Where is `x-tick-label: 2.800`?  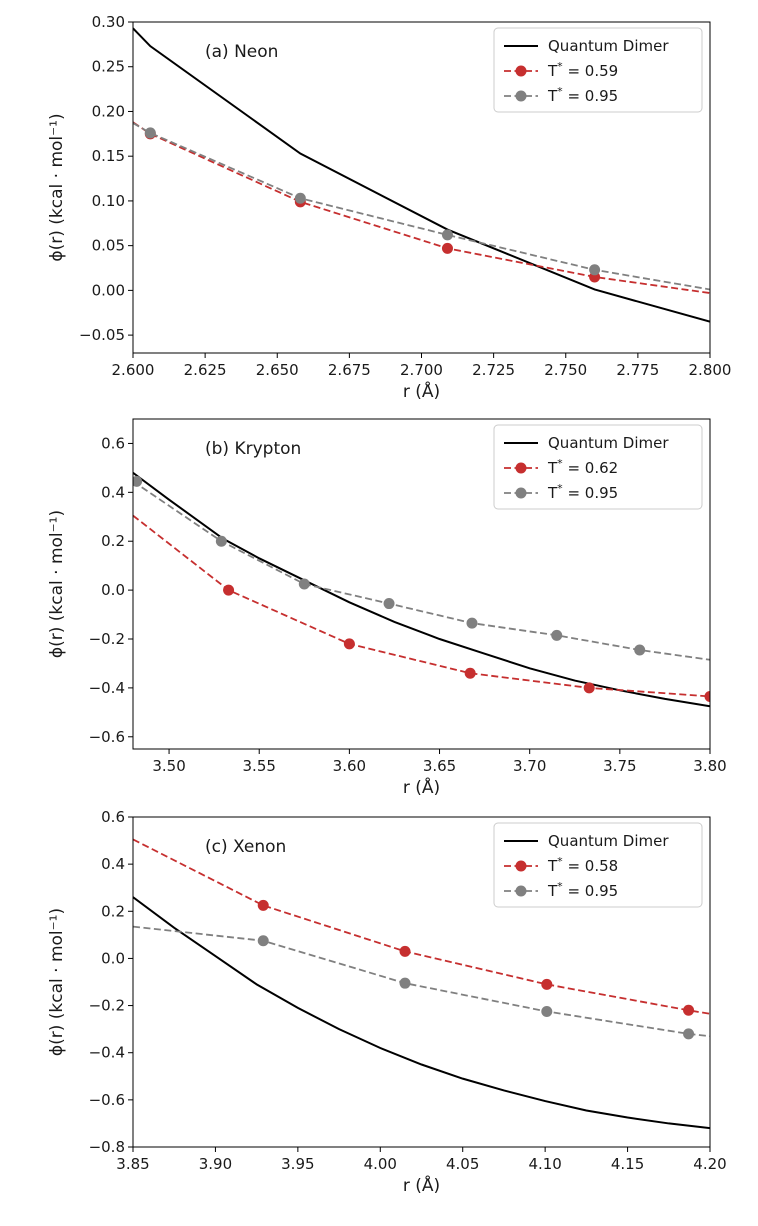 x-tick-label: 2.800 is located at coordinates (710, 370).